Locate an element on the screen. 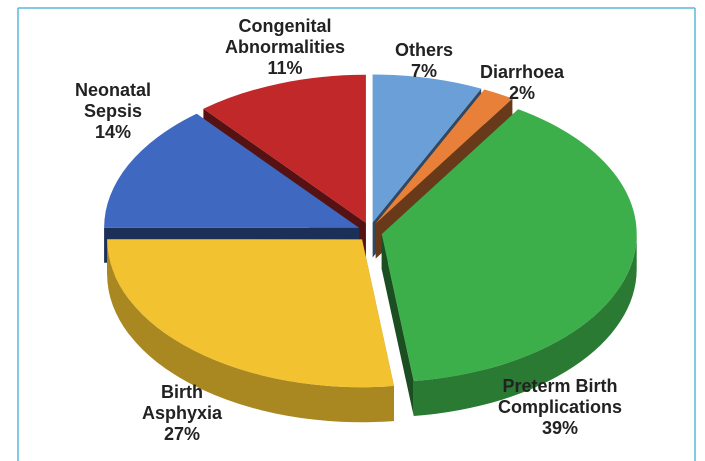  slice-label: Birth Asphyxia 27% is located at coordinates (182, 413).